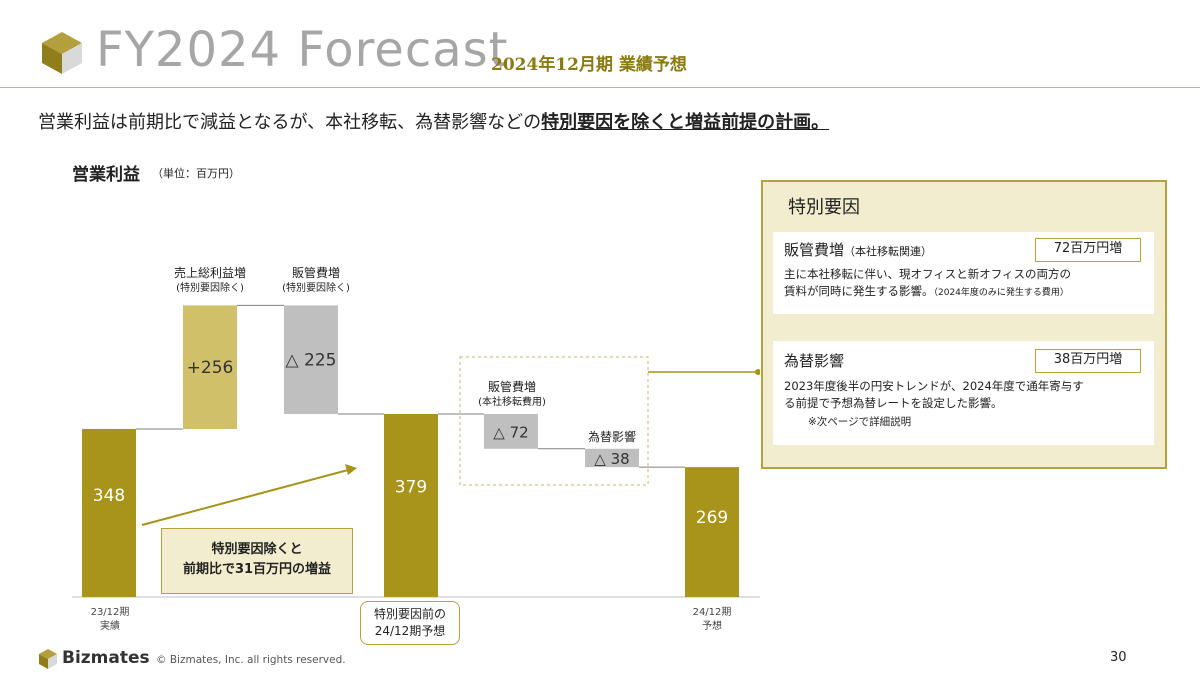 Image resolution: width=1200 pixels, height=681 pixels. What do you see at coordinates (685, 122) in the screenshot?
I see `lead-emphasis: 特別要因を除くと増益前提の計画。` at bounding box center [685, 122].